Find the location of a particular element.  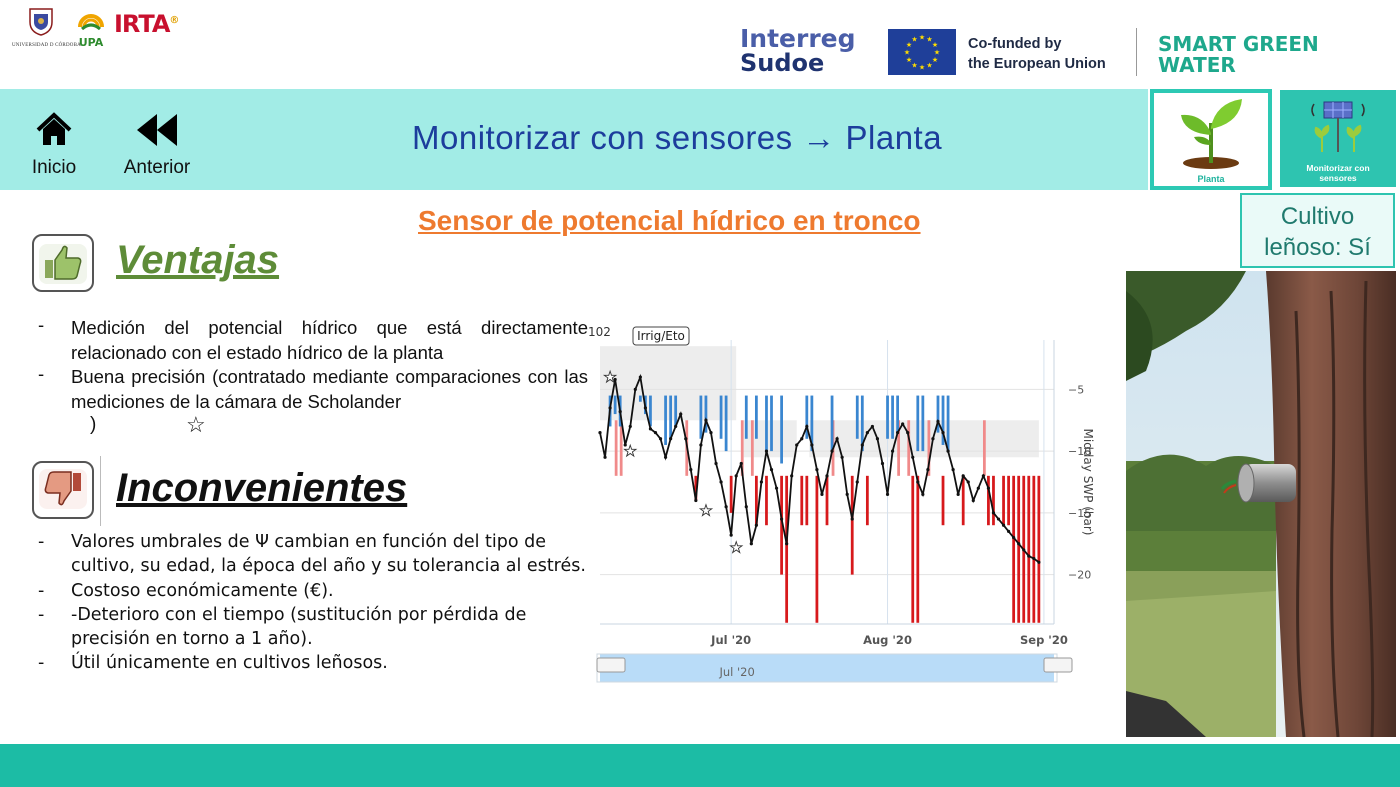

thumbs-down-box is located at coordinates (63, 490).